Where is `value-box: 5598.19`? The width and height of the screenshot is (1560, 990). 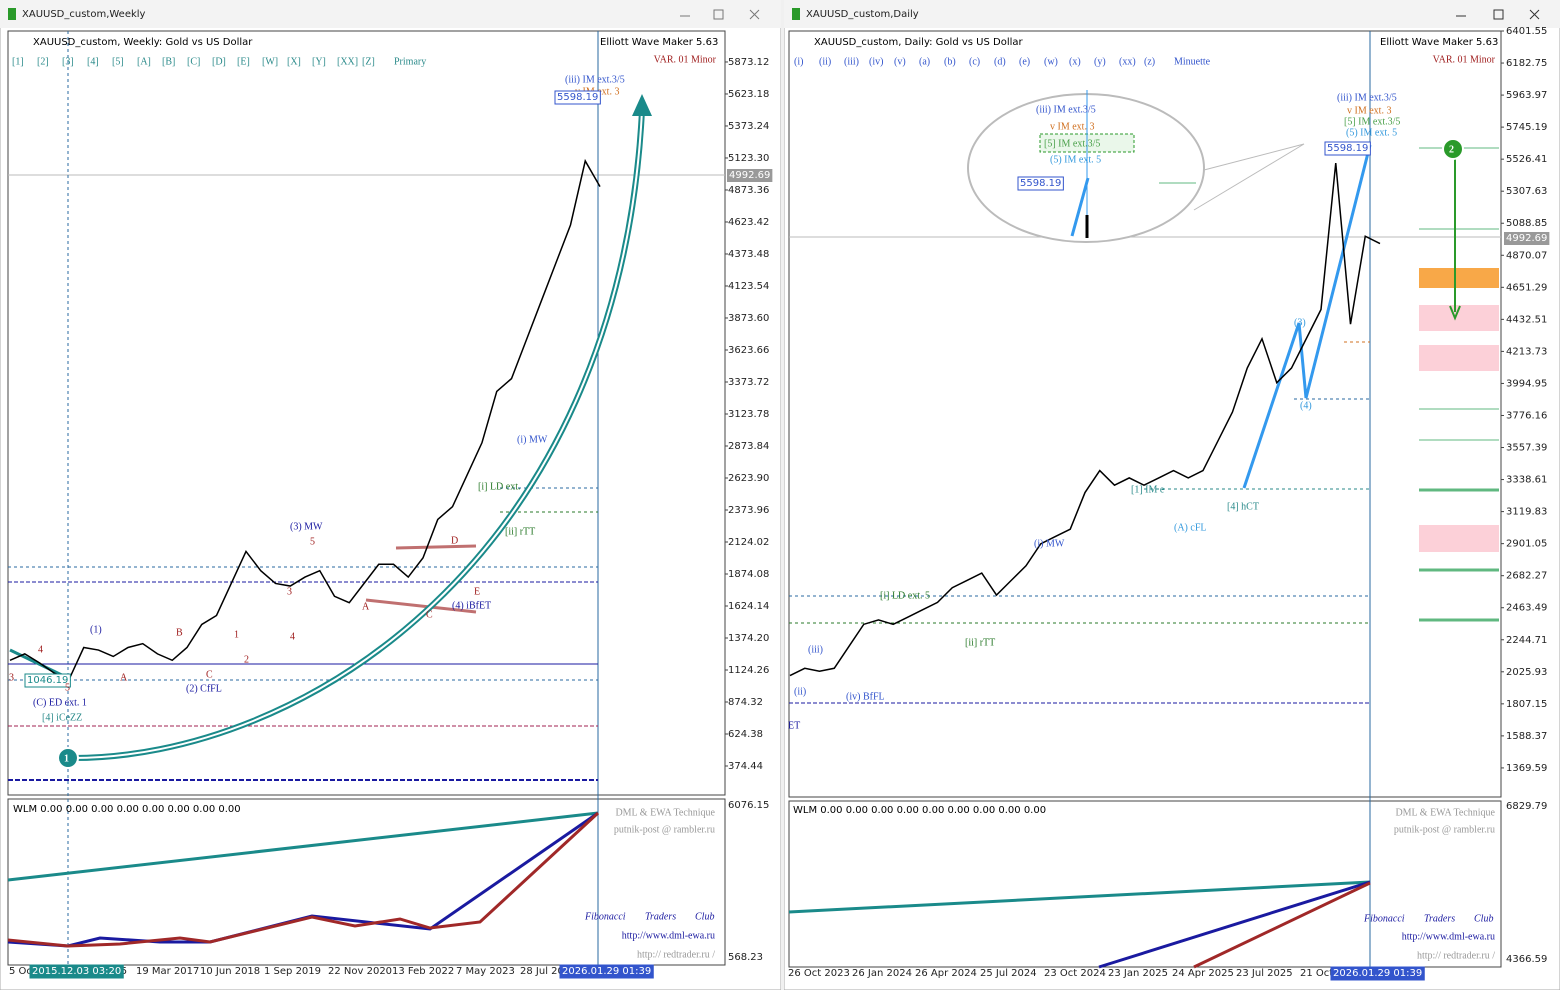
value-box: 5598.19 is located at coordinates (1347, 148).